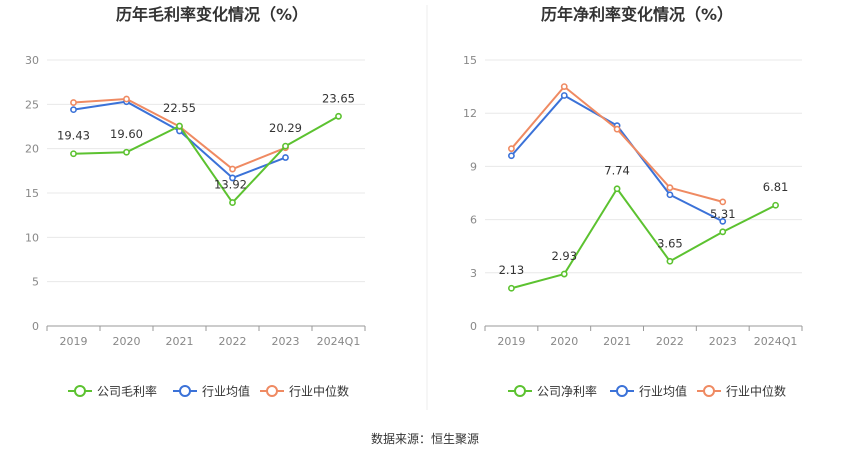  What do you see at coordinates (319, 391) in the screenshot?
I see `chart1-legend-industry_median-label: 行业中位数` at bounding box center [319, 391].